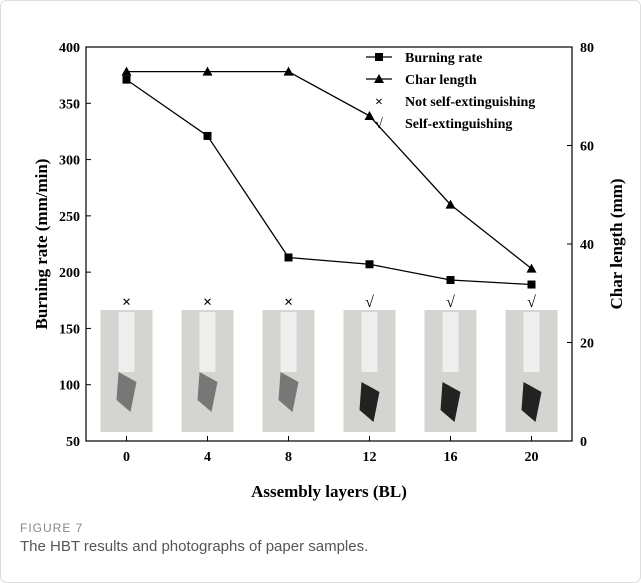  What do you see at coordinates (126, 457) in the screenshot?
I see `x-tick-label: 0` at bounding box center [126, 457].